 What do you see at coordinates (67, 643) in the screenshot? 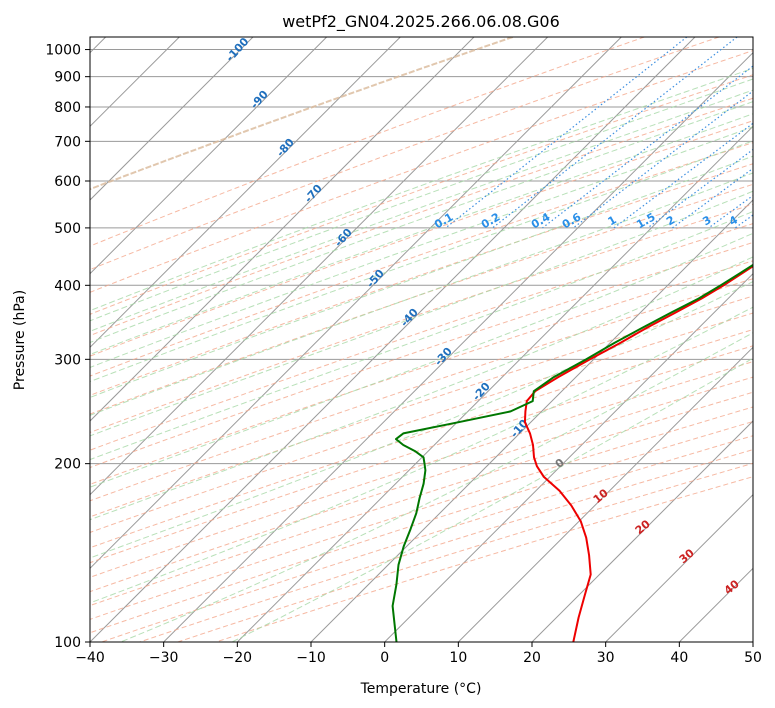
I see `y-tick-label: 100` at bounding box center [67, 643].